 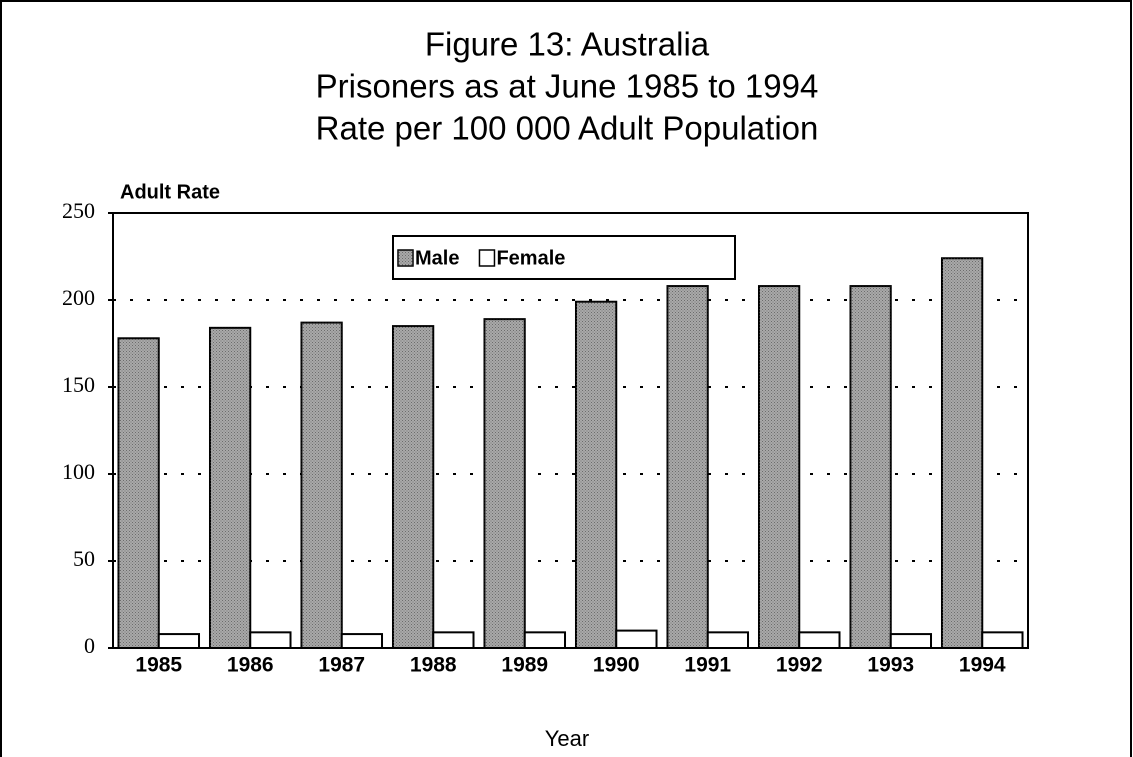 I want to click on y-axis-label: Adult Rate, so click(x=170, y=192).